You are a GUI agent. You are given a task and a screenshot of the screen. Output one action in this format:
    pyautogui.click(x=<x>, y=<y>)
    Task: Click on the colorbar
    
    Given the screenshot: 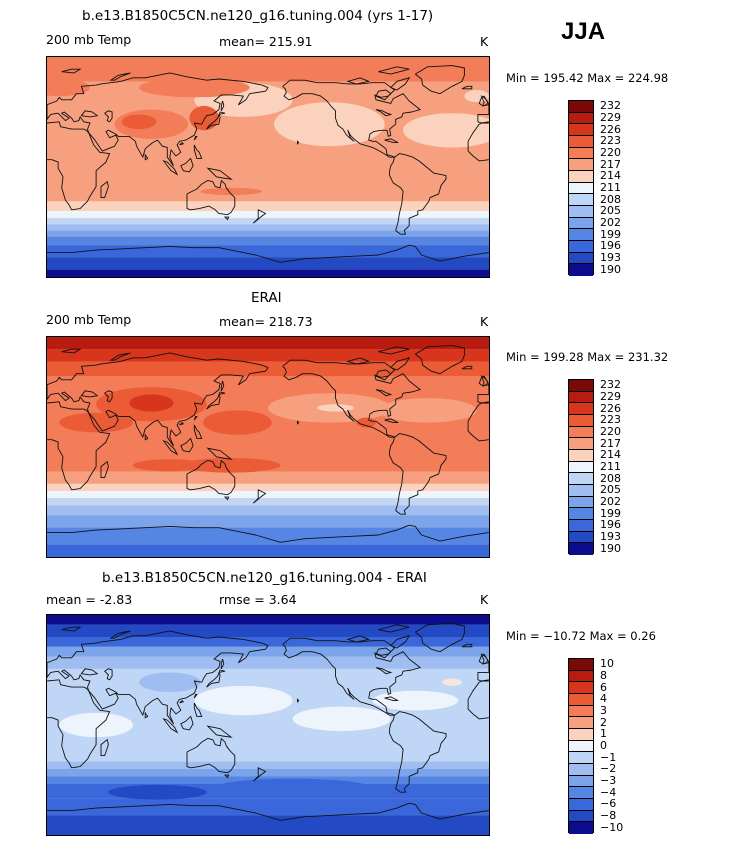 What is the action you would take?
    pyautogui.click(x=581, y=746)
    